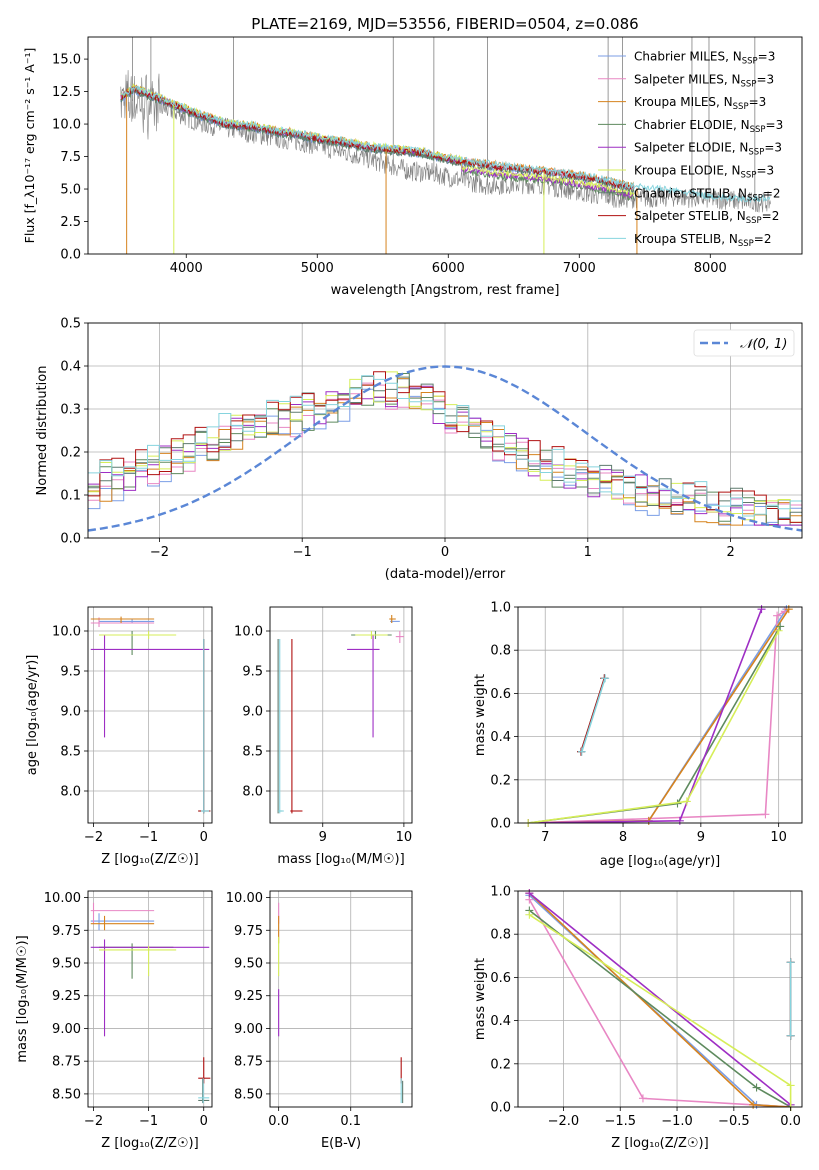  What do you see at coordinates (480, 999) in the screenshot?
I see `y-axis-label: mass weight` at bounding box center [480, 999].